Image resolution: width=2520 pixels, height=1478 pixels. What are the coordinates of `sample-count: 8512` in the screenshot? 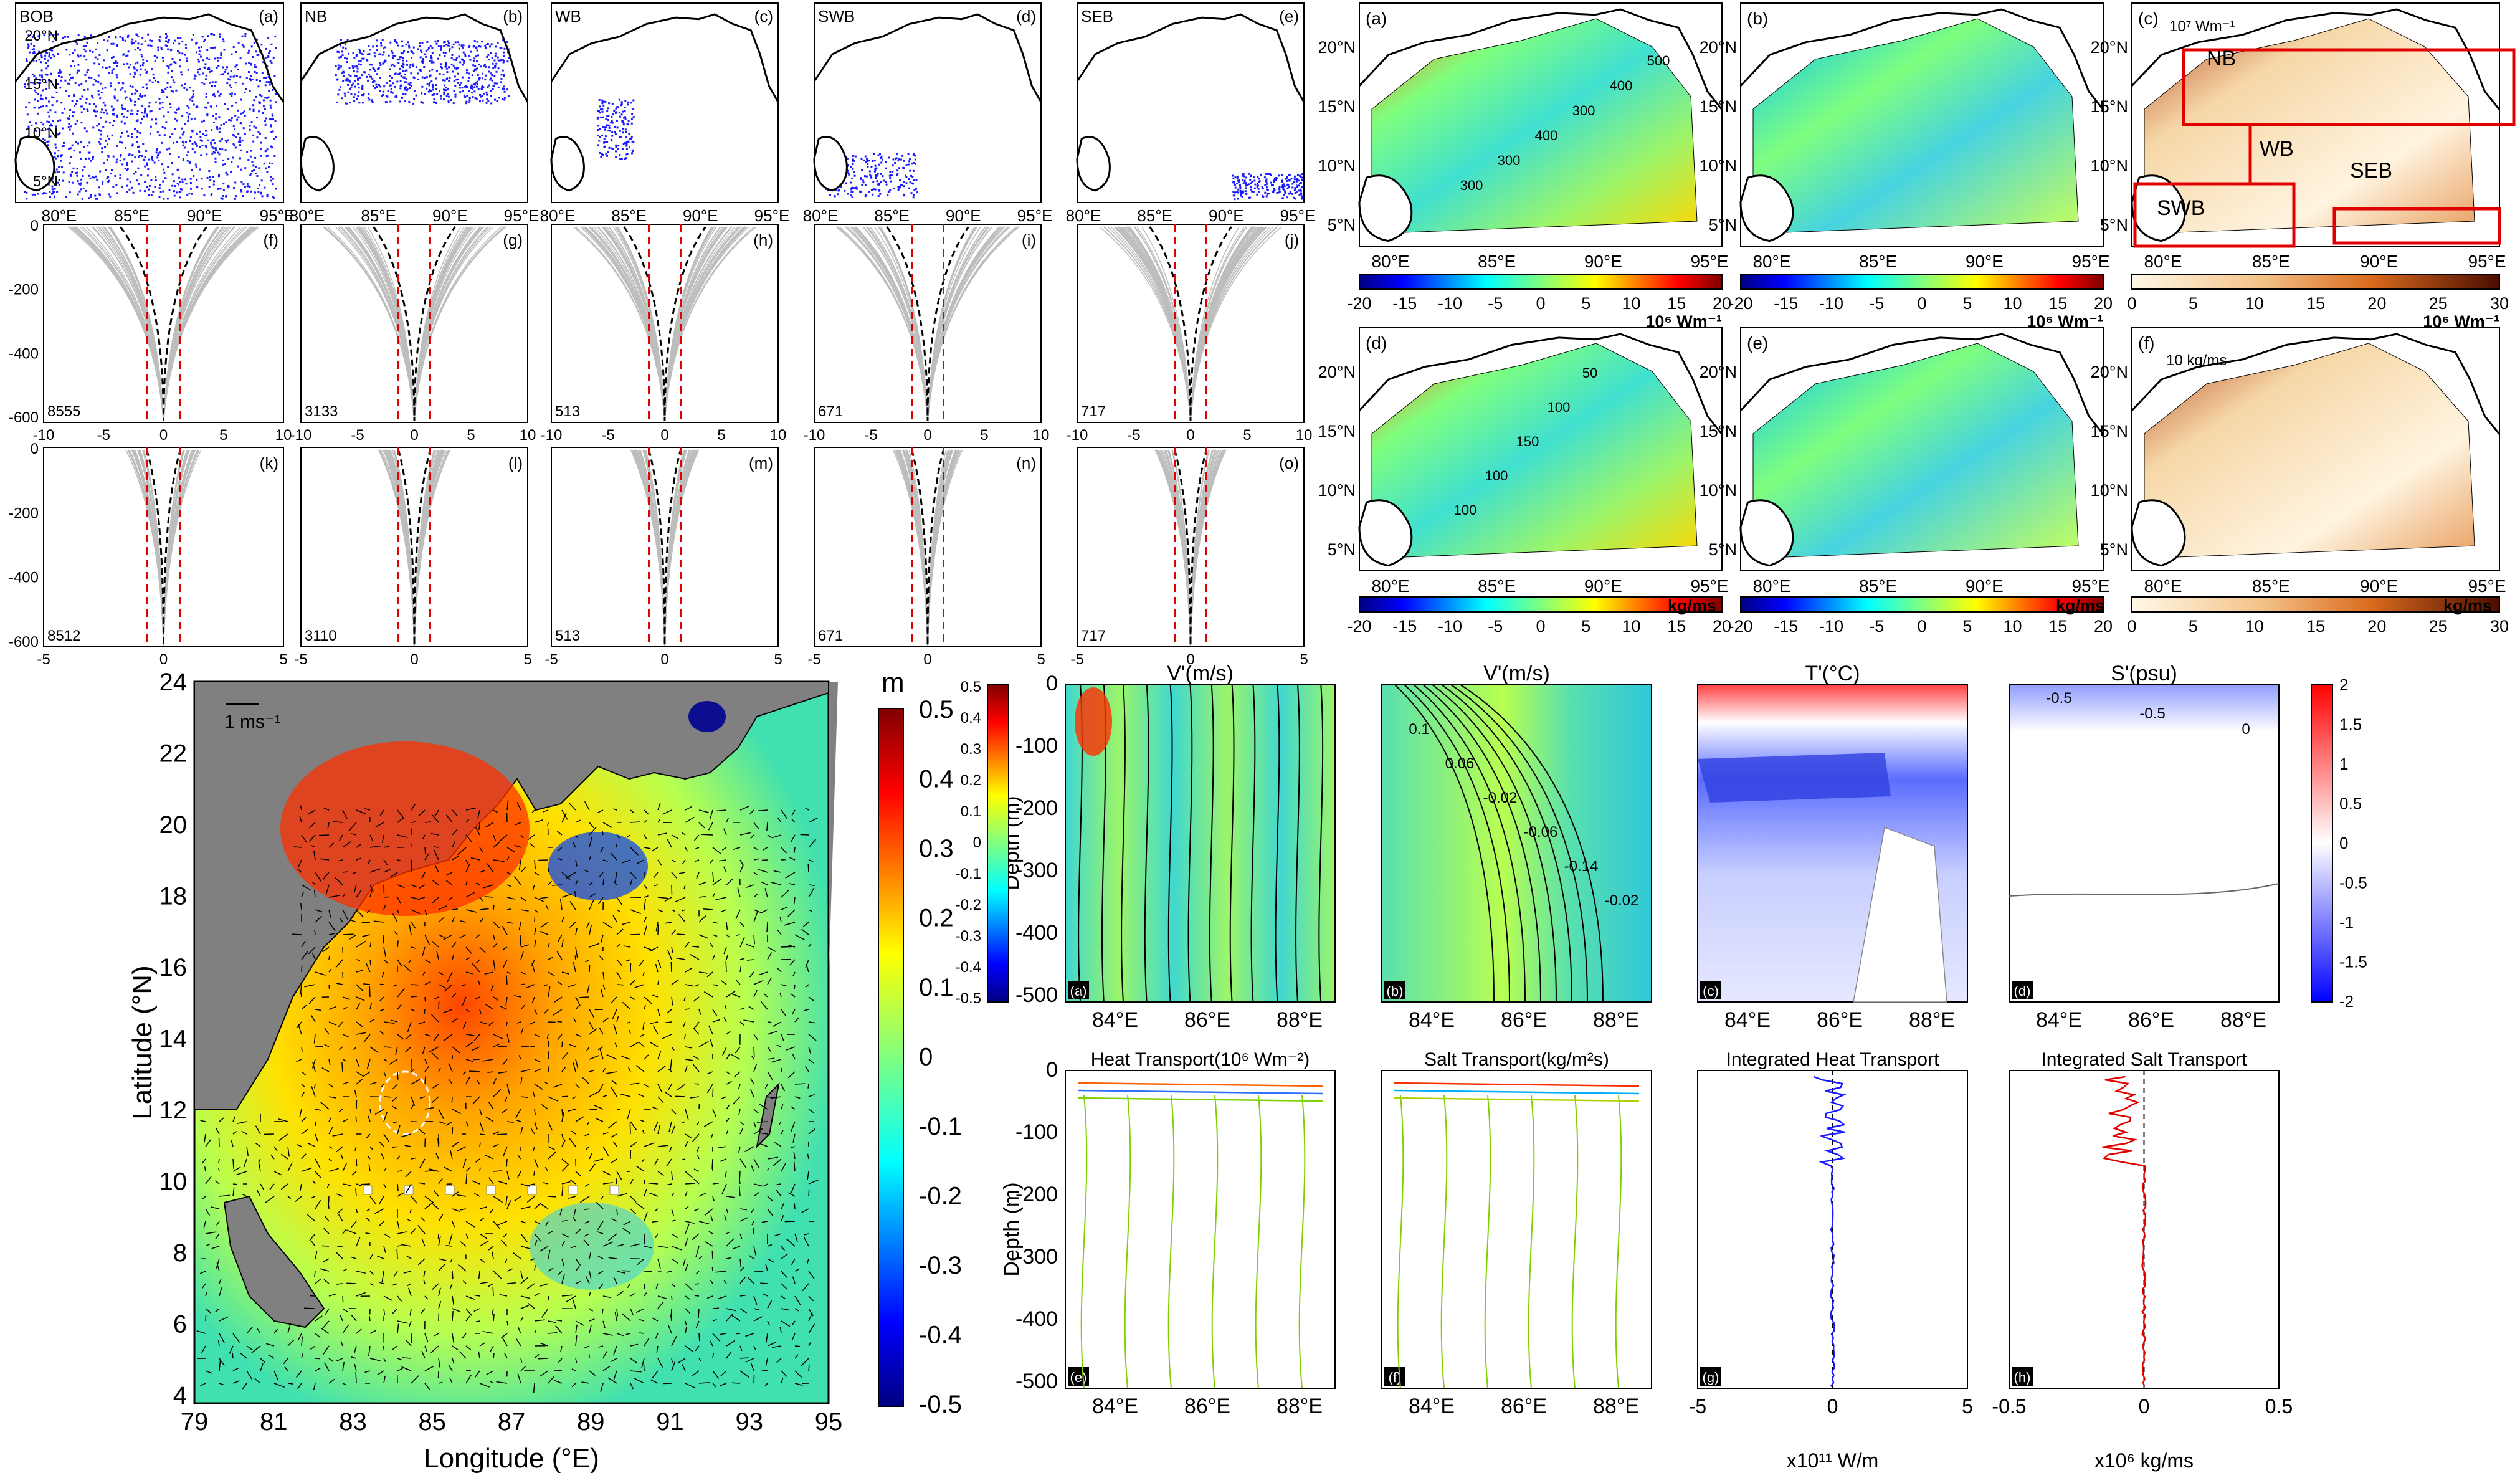 It's located at (63, 635).